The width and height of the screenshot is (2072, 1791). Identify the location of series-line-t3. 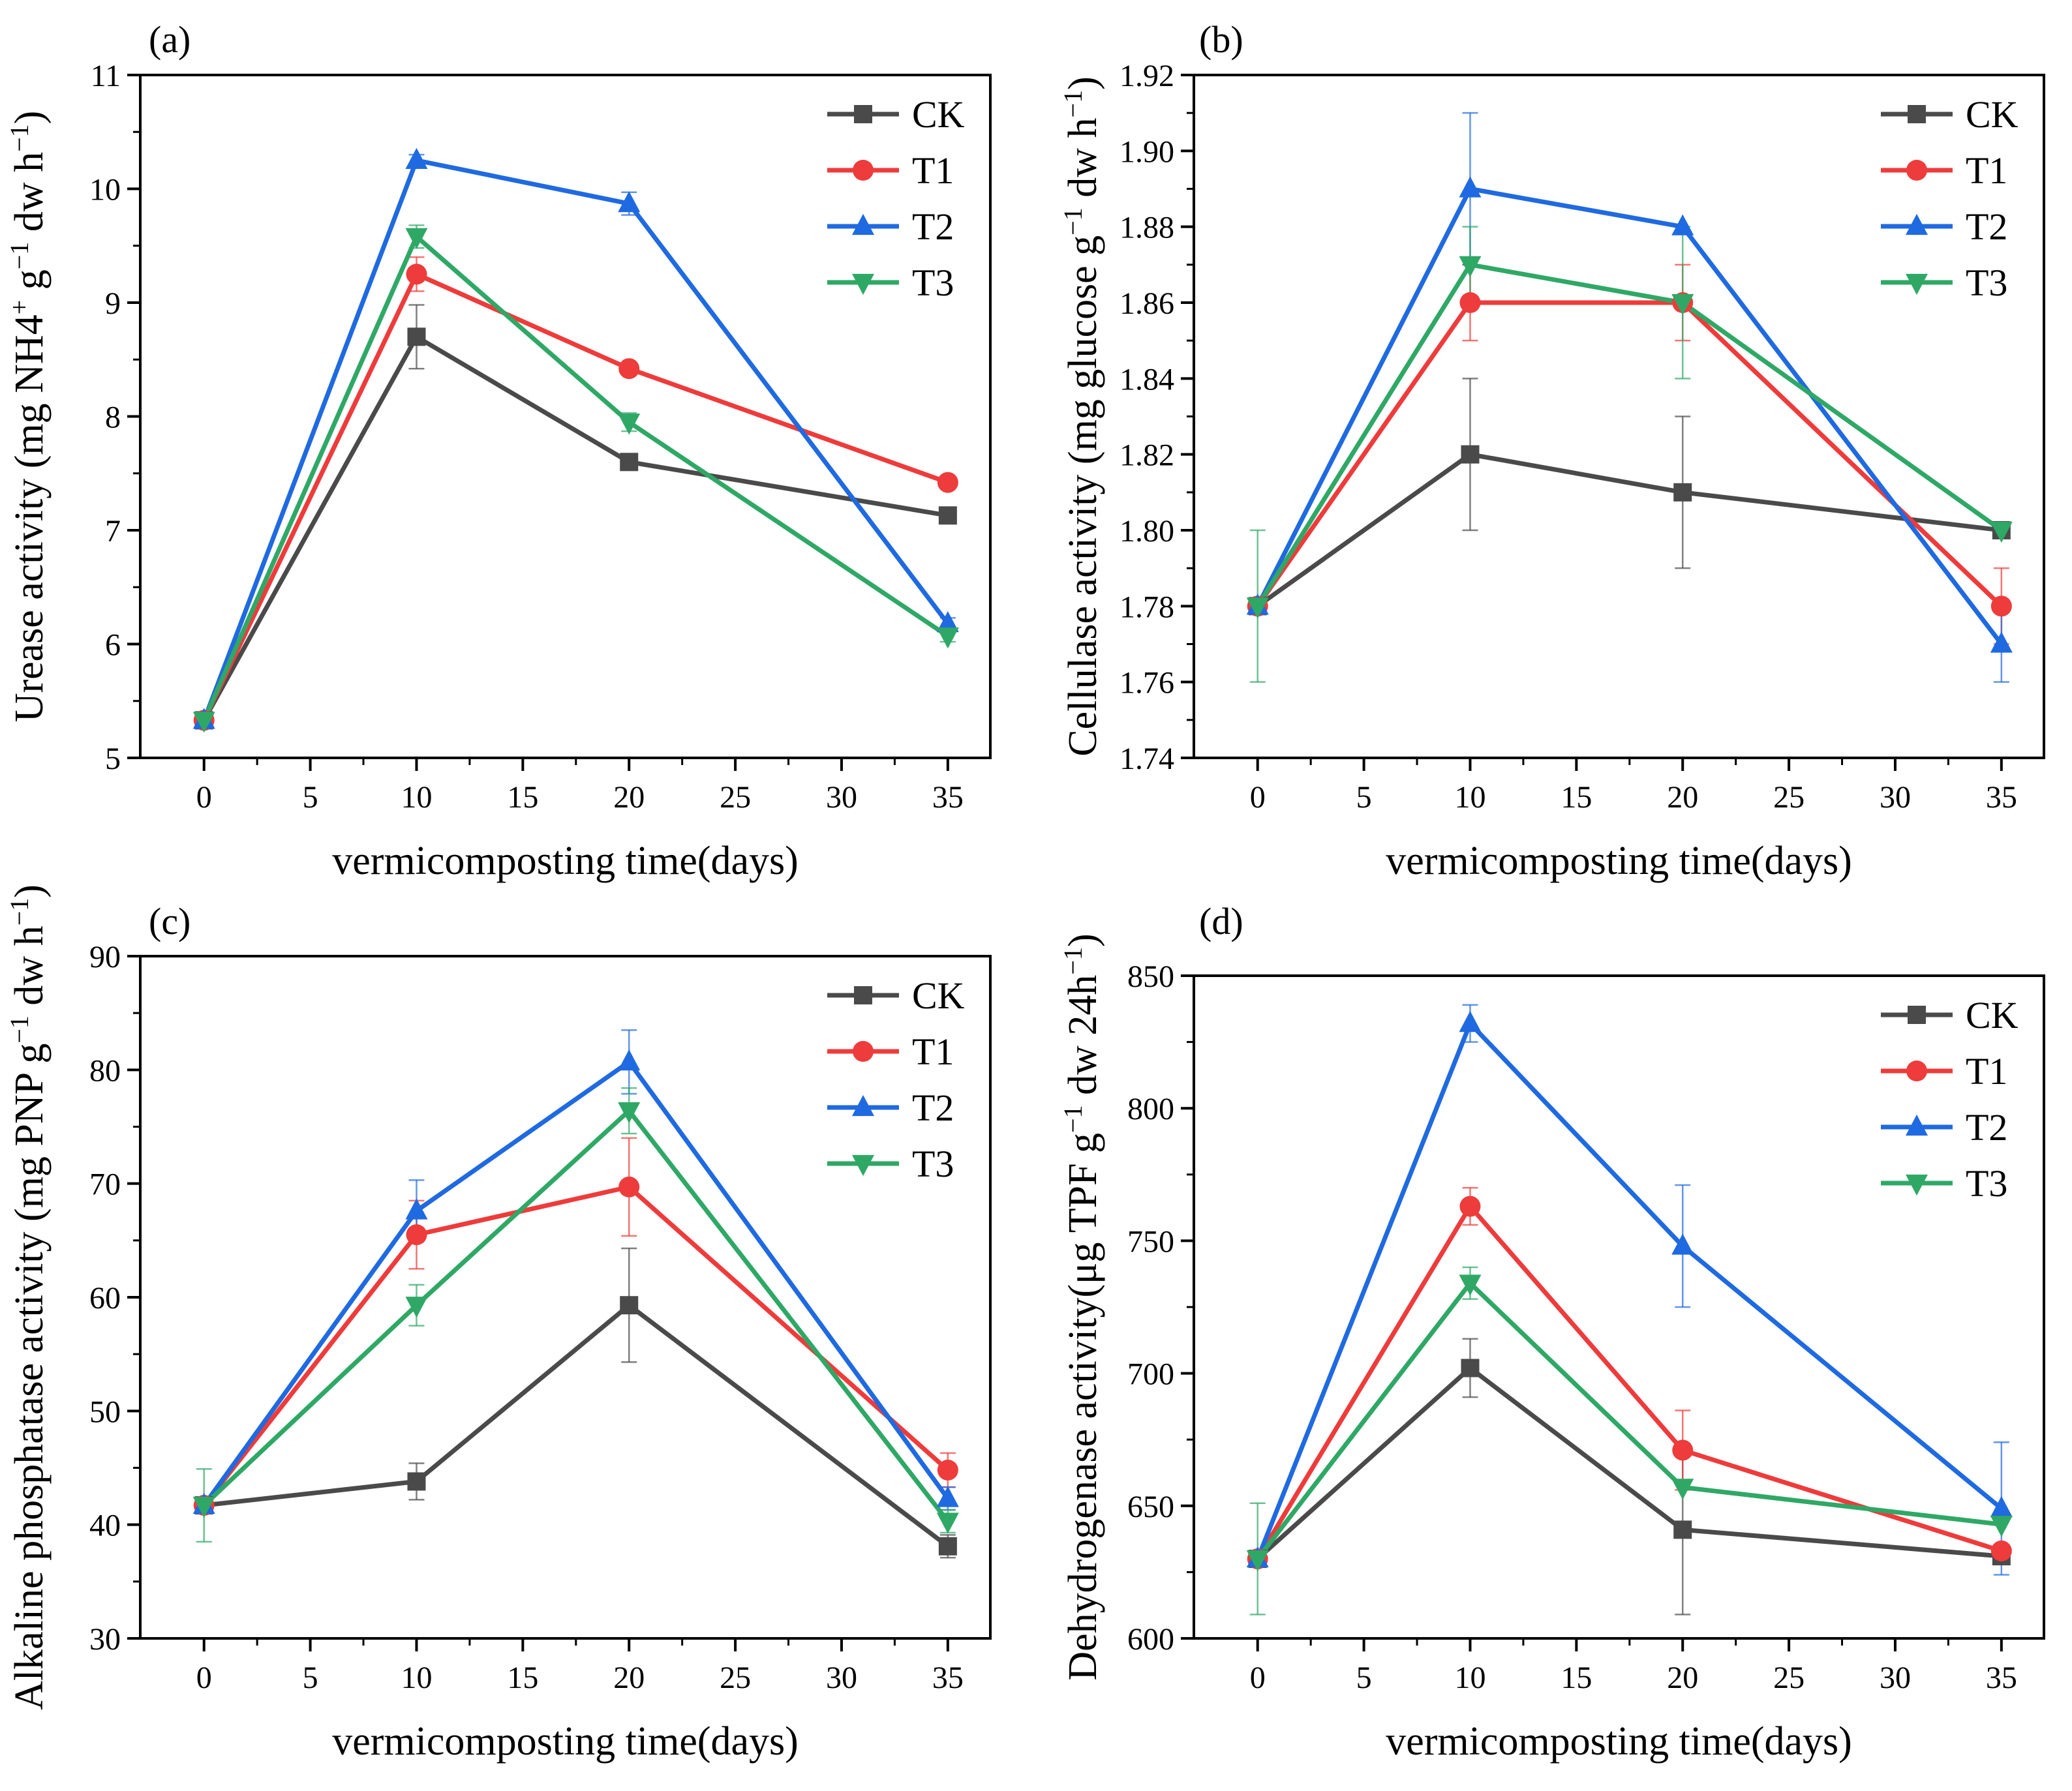
(1628, 1421).